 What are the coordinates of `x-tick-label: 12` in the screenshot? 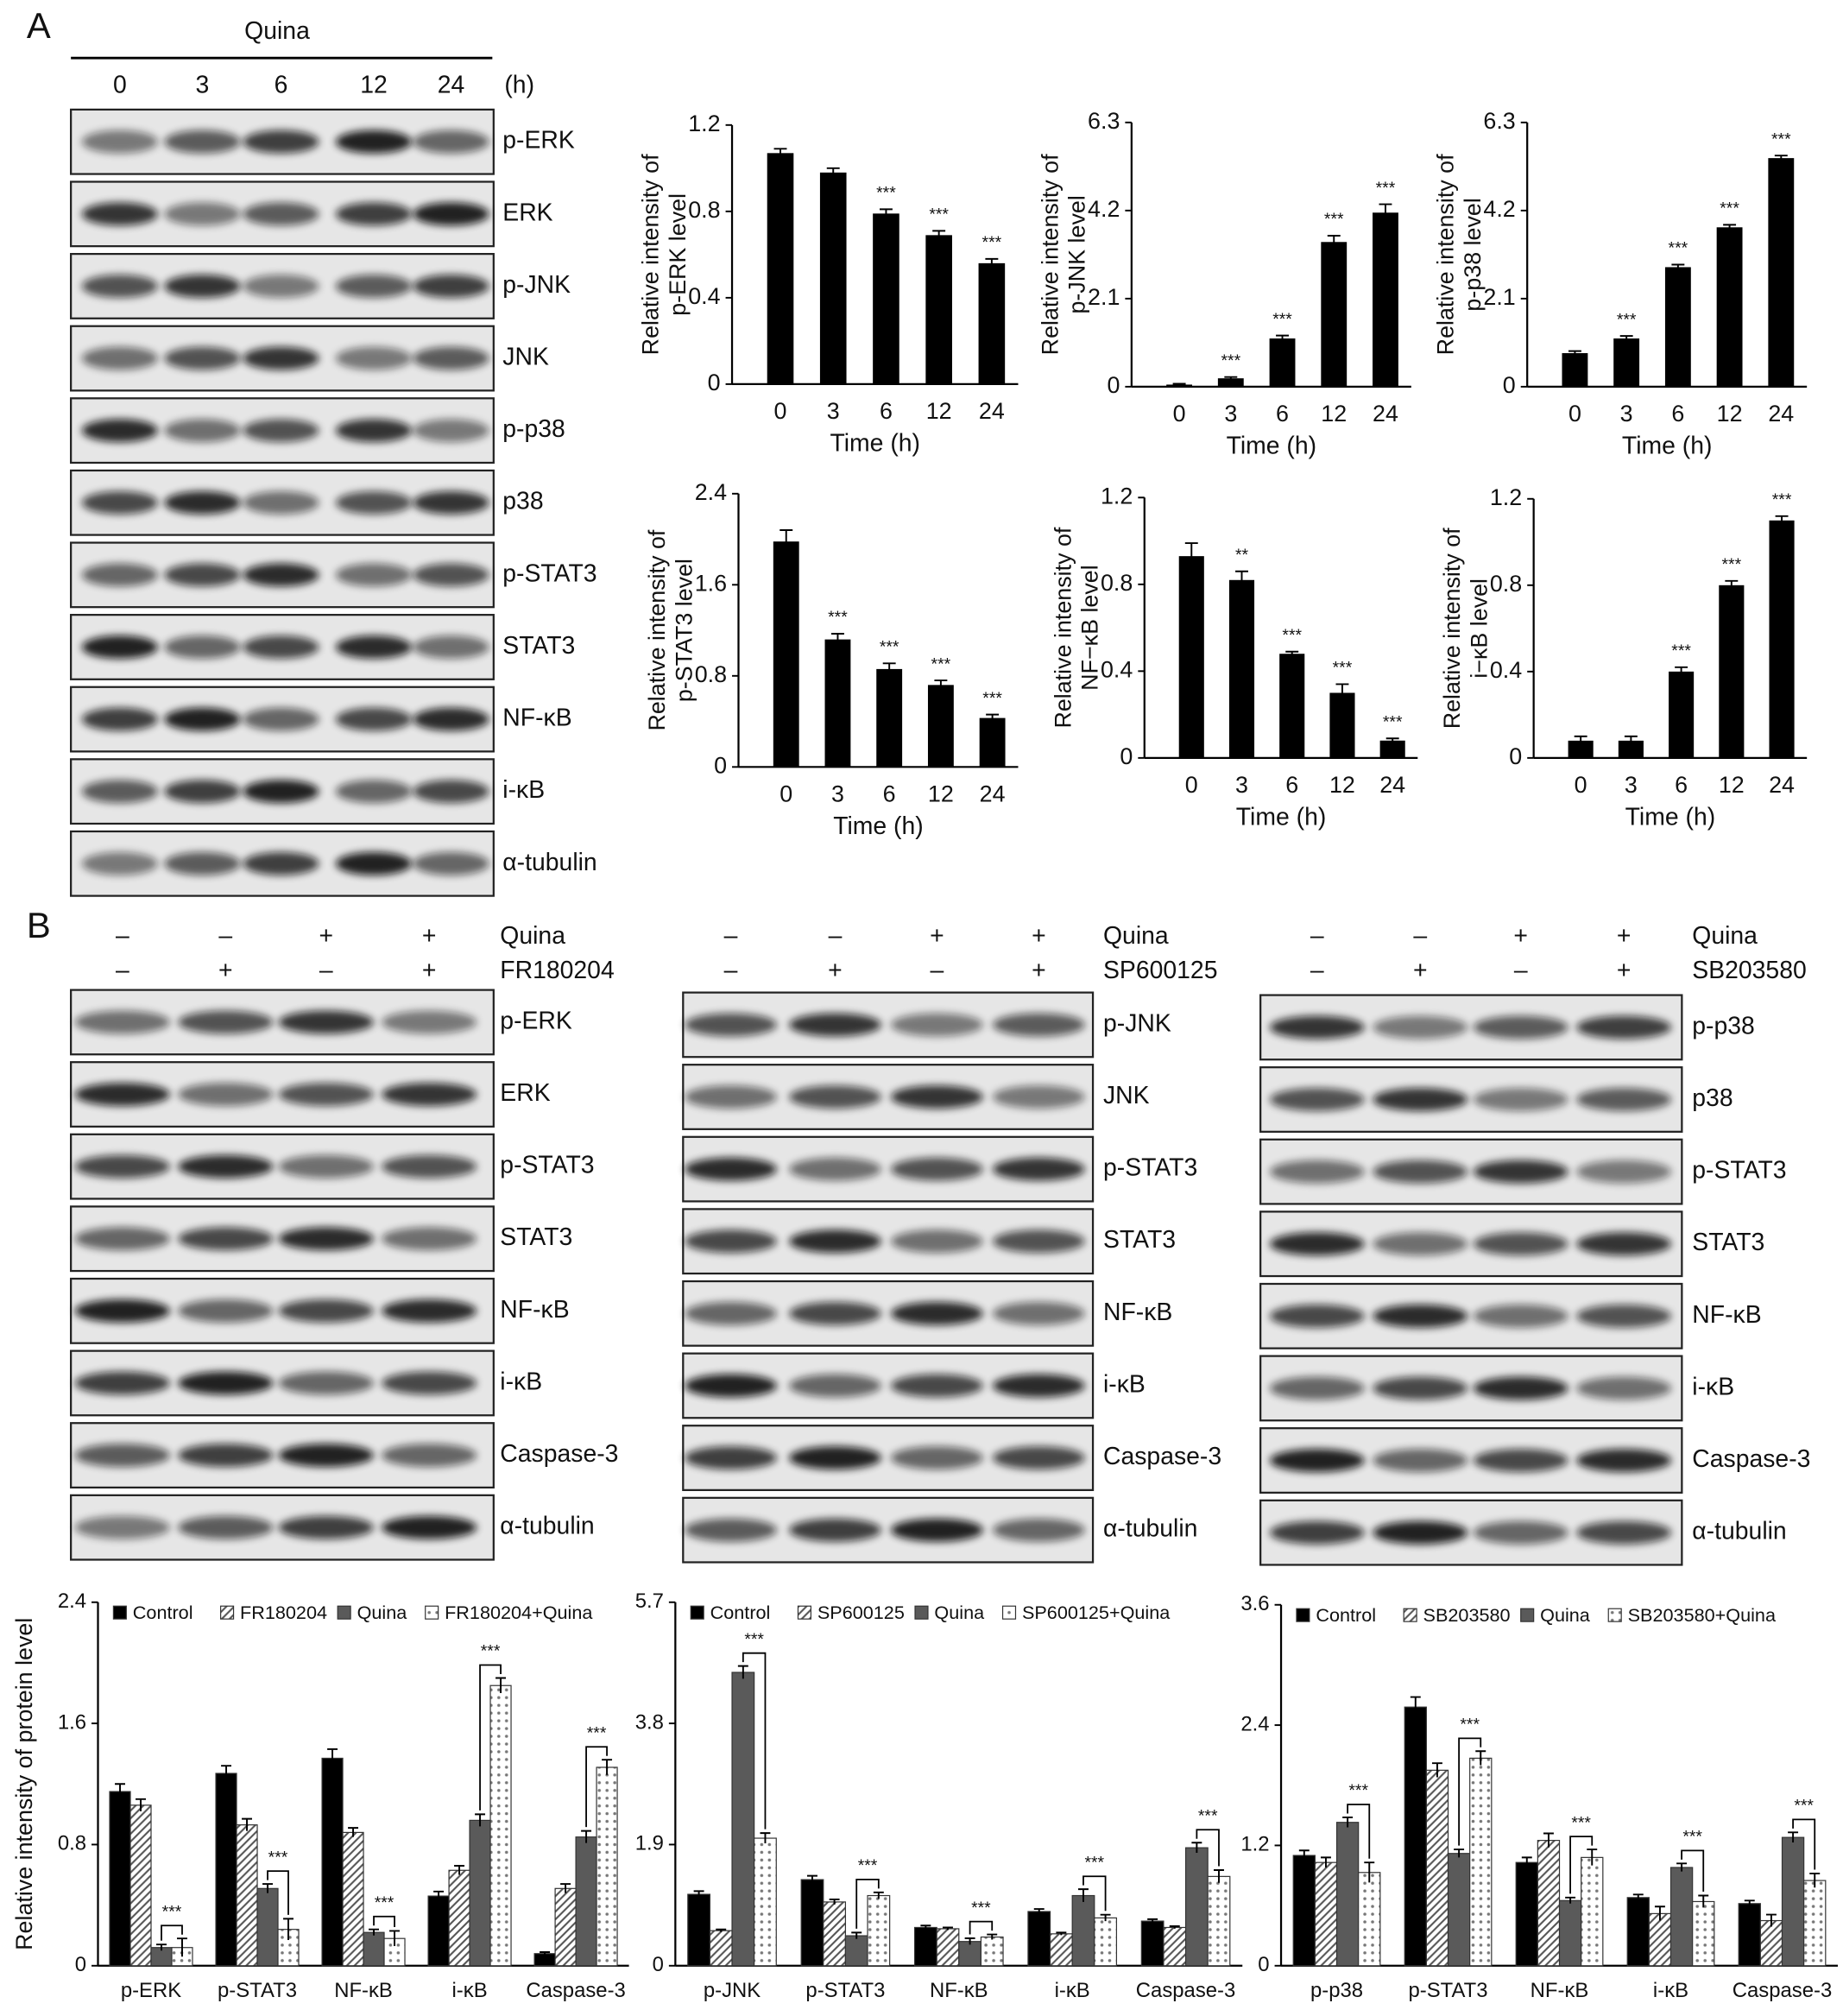 It's located at (1342, 785).